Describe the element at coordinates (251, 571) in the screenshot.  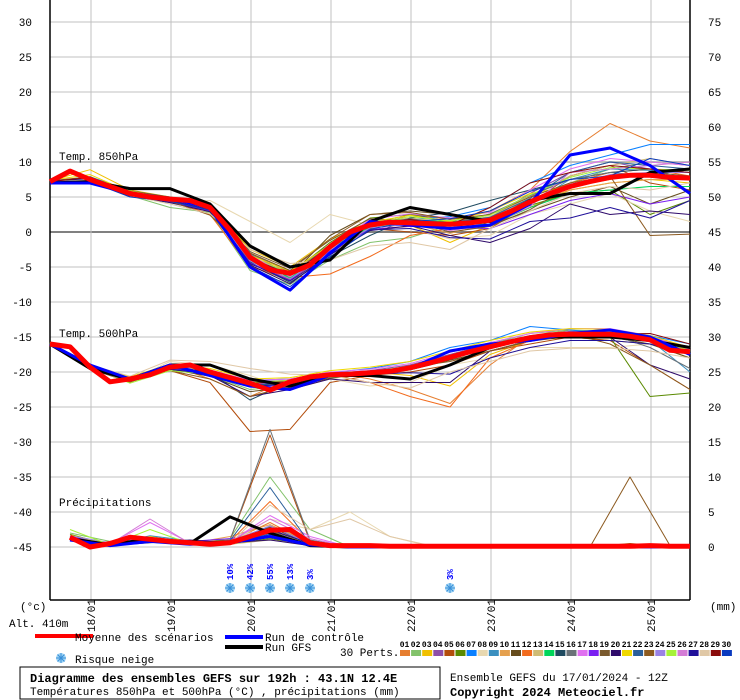
I see `snow-risk-label: 42%` at that location.